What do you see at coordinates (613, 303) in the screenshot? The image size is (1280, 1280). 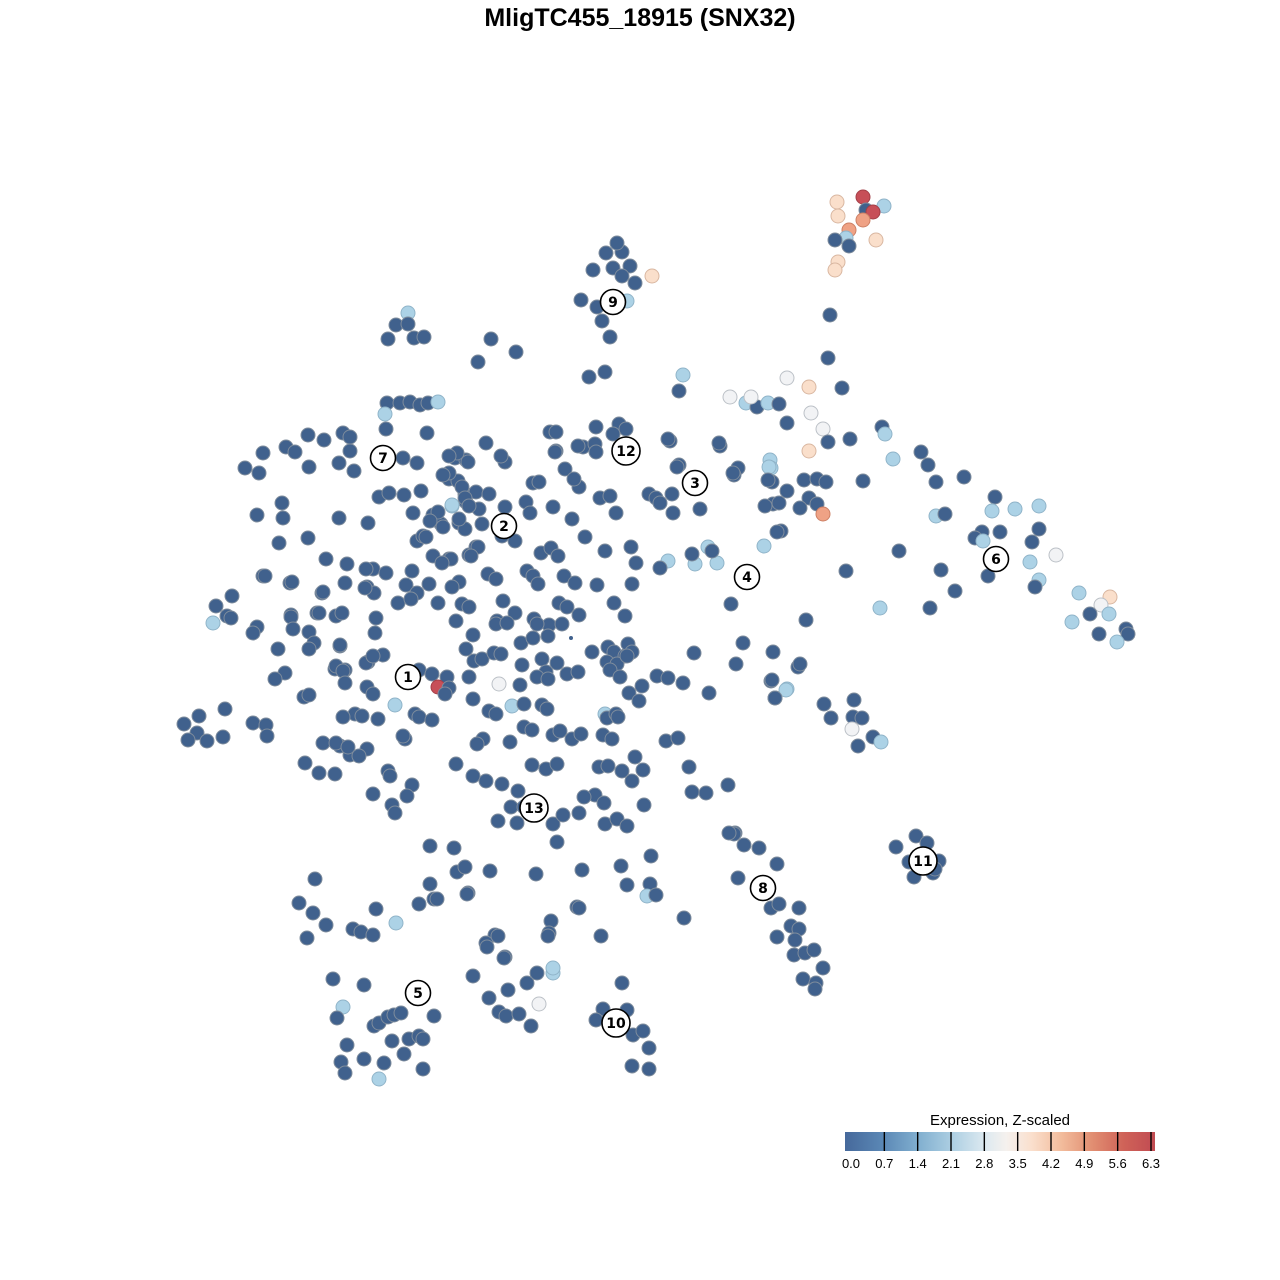 I see `cluster-badge-number: 9` at bounding box center [613, 303].